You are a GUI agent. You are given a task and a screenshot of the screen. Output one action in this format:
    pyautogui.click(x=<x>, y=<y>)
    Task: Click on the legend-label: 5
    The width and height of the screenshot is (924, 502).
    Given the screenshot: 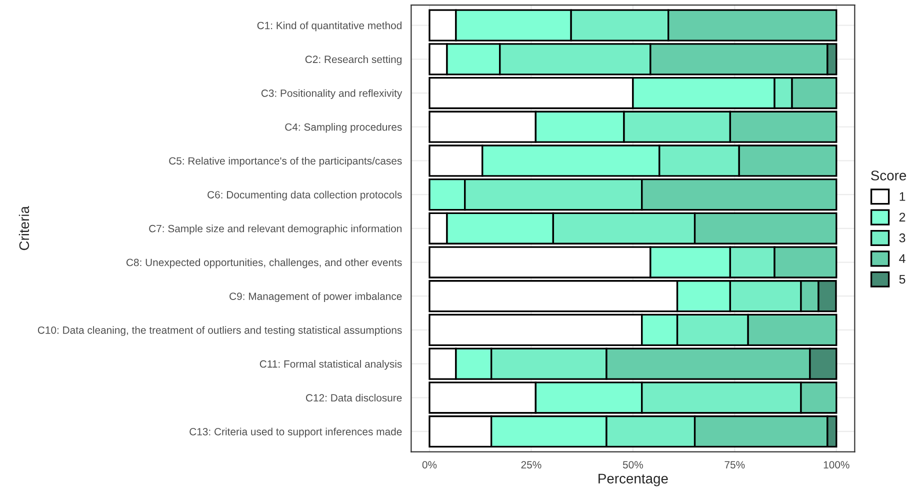 What is the action you would take?
    pyautogui.click(x=902, y=279)
    